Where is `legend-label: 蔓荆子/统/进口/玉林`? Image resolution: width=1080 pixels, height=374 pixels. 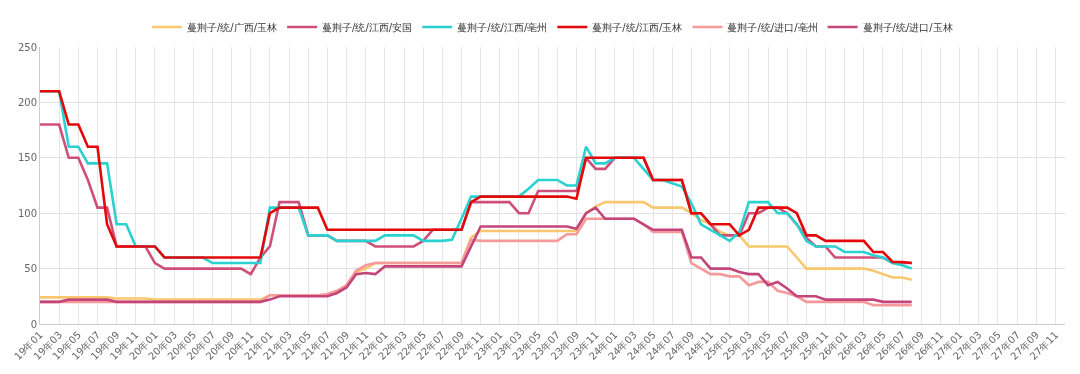 legend-label: 蔓荆子/统/进口/玉林 is located at coordinates (907, 27).